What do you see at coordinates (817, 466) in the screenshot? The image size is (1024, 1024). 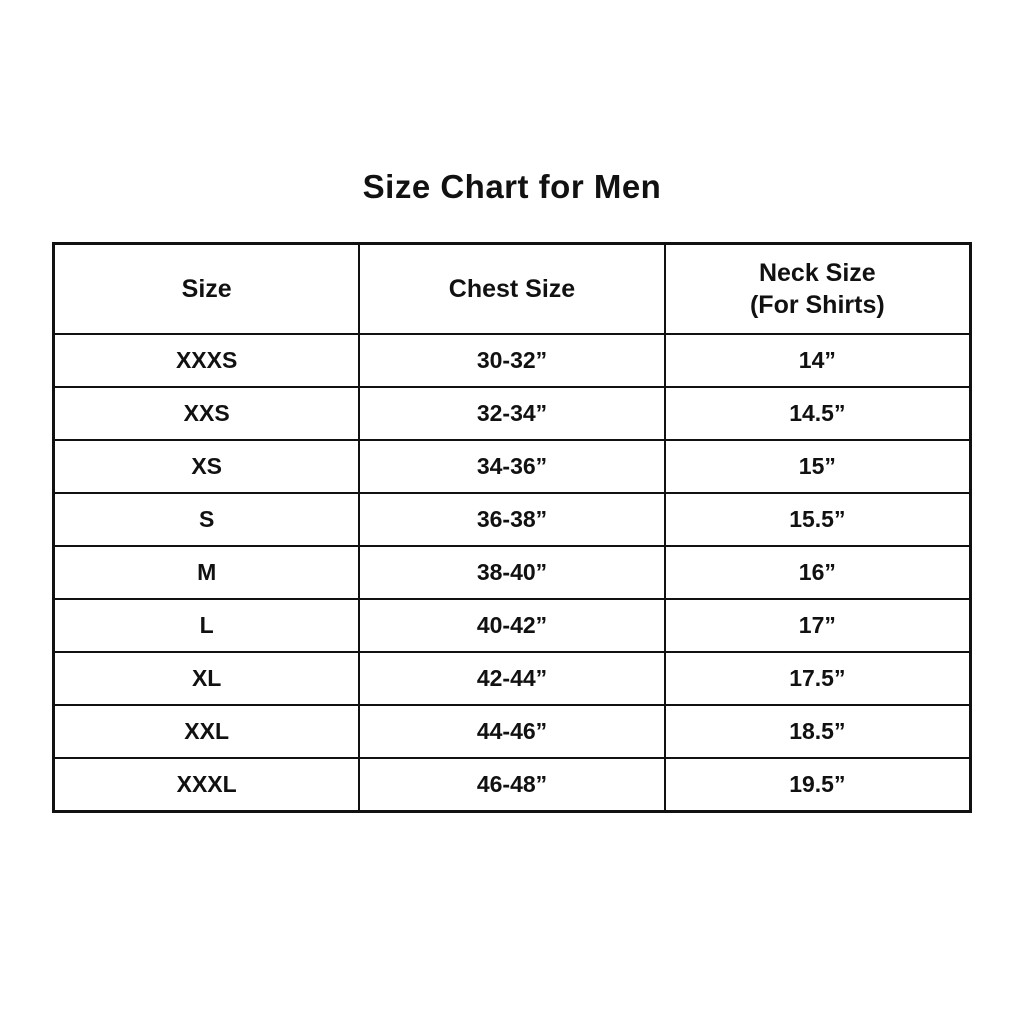 I see `cell-neck: 15”` at bounding box center [817, 466].